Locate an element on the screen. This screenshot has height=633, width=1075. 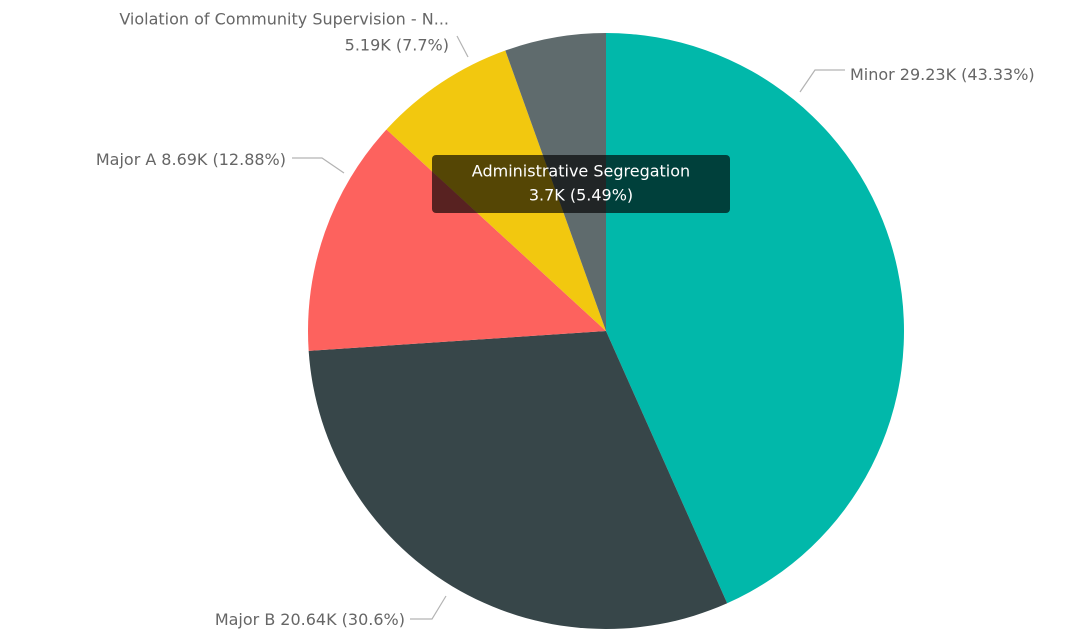
slice-category: Major A is located at coordinates (126, 159).